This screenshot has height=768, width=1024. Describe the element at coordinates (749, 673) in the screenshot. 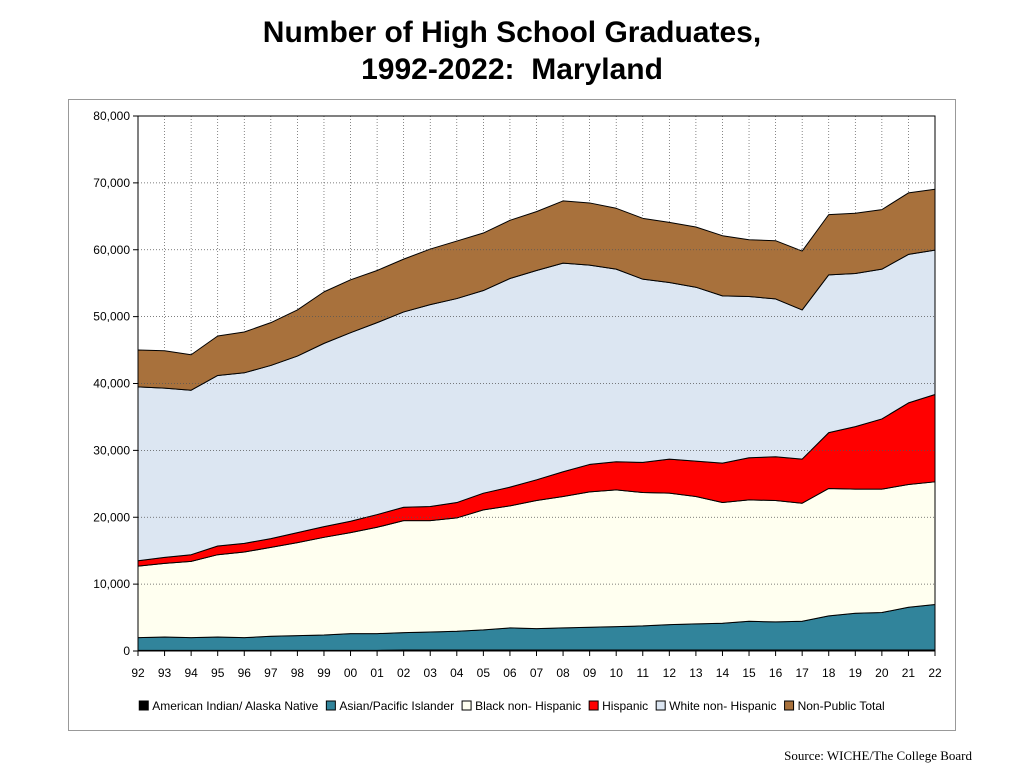

I see `x-tick-label: 15` at that location.